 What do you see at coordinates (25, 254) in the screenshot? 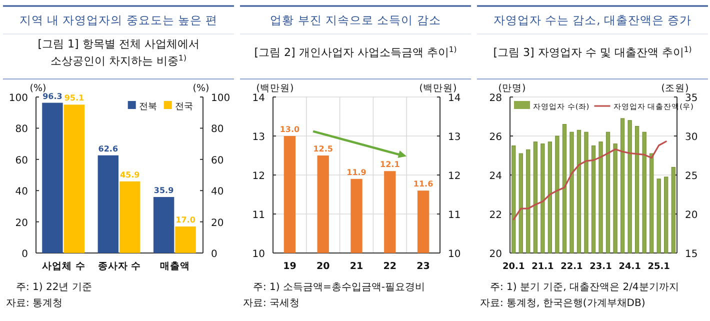
I see `y-tick-label: 0` at bounding box center [25, 254].